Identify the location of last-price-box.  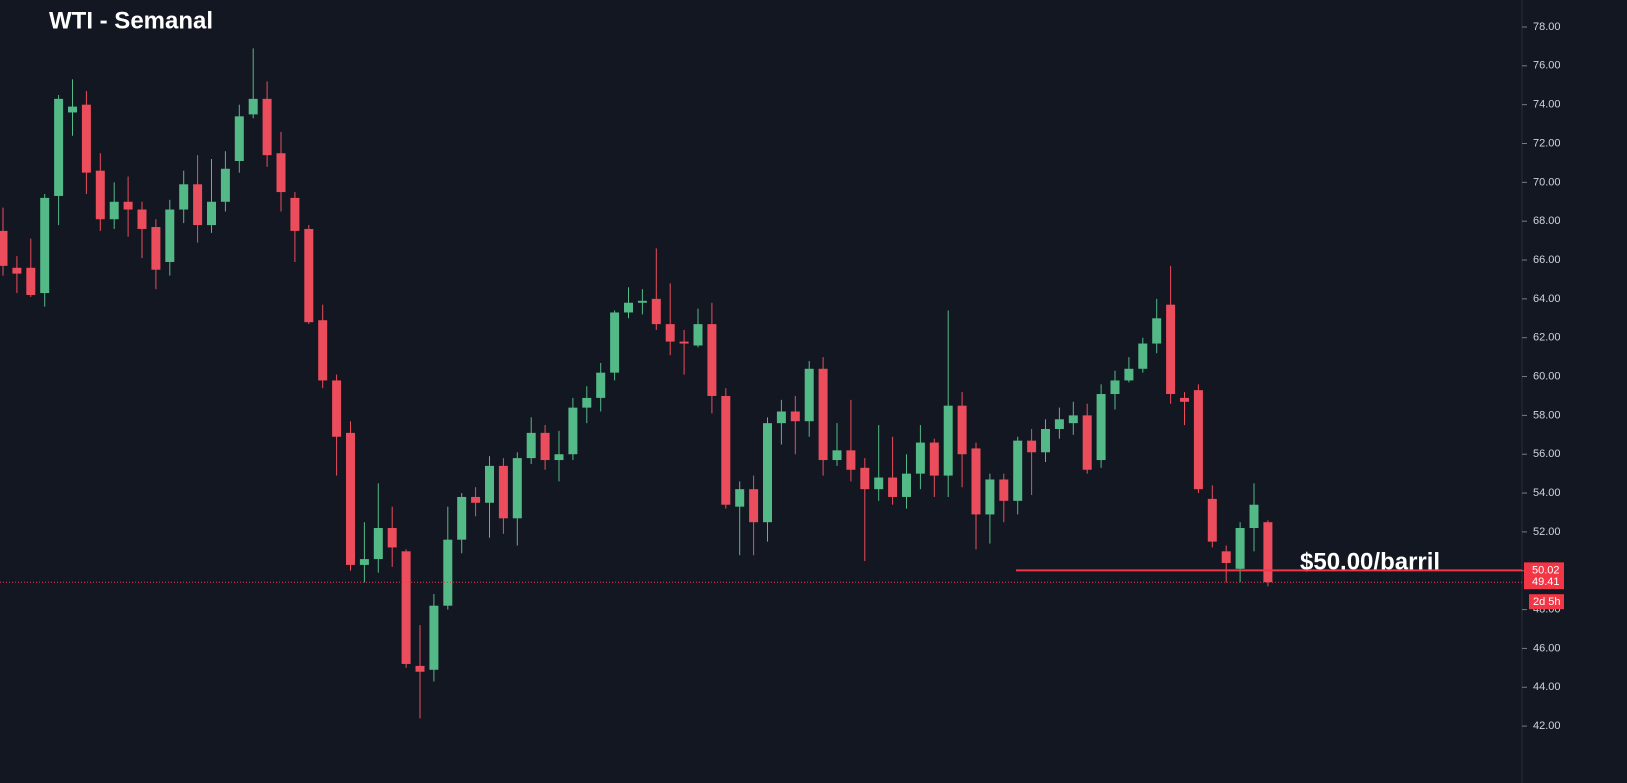
(1544, 582).